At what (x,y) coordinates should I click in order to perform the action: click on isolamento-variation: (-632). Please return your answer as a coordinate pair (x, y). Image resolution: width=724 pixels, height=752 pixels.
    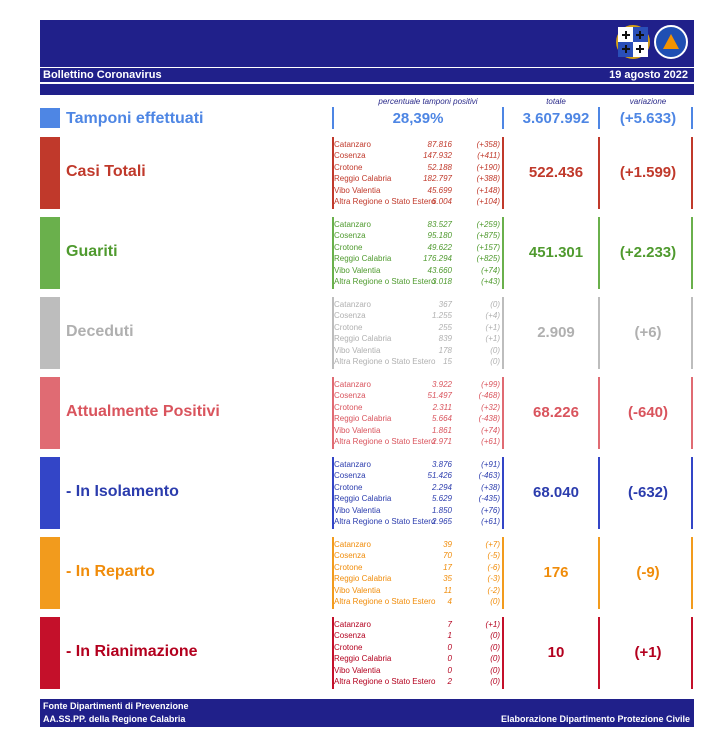
    Looking at the image, I should click on (647, 492).